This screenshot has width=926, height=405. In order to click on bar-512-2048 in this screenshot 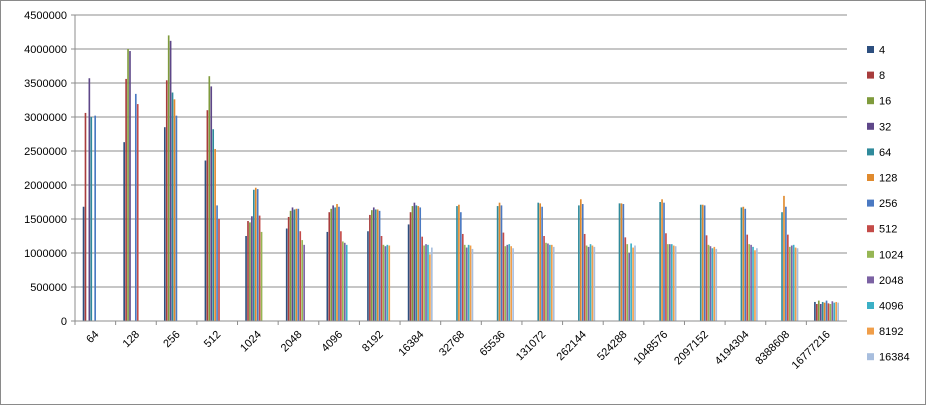, I will do `click(300, 276)`.